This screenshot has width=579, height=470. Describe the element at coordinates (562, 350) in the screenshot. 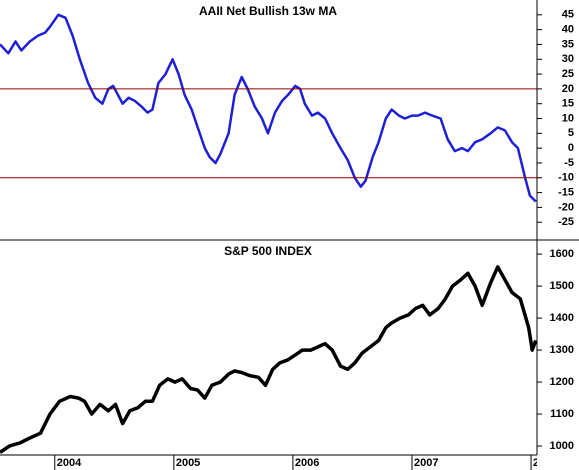

I see `y-tick-label: 1300` at that location.